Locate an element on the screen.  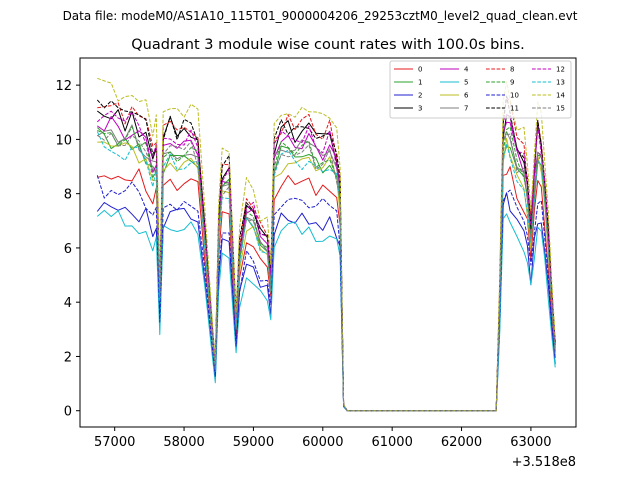
x-tick-label: 58000 is located at coordinates (183, 442).